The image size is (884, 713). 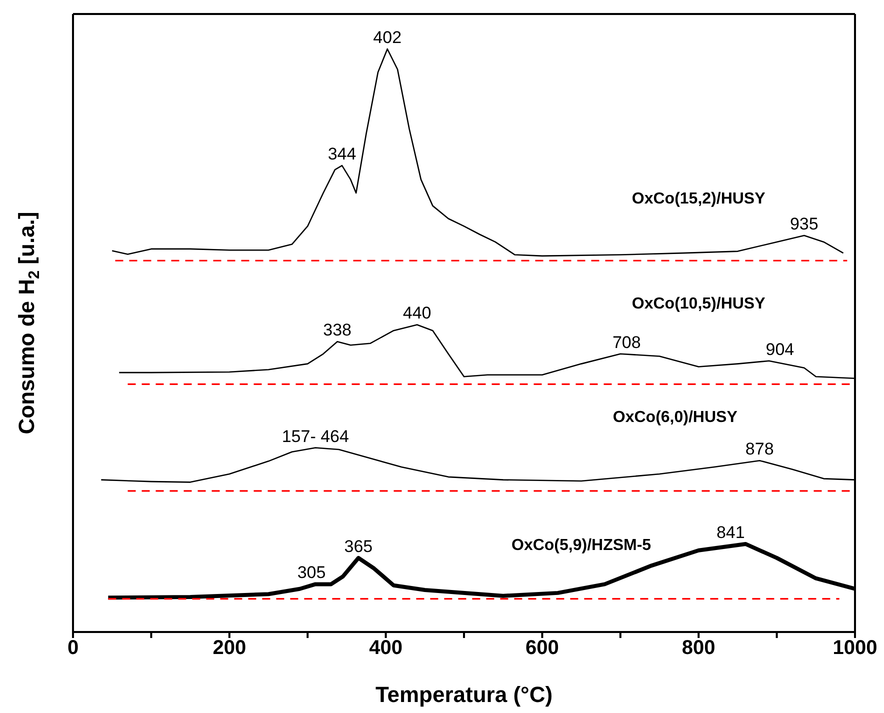 What do you see at coordinates (387, 37) in the screenshot?
I see `annotation: 402` at bounding box center [387, 37].